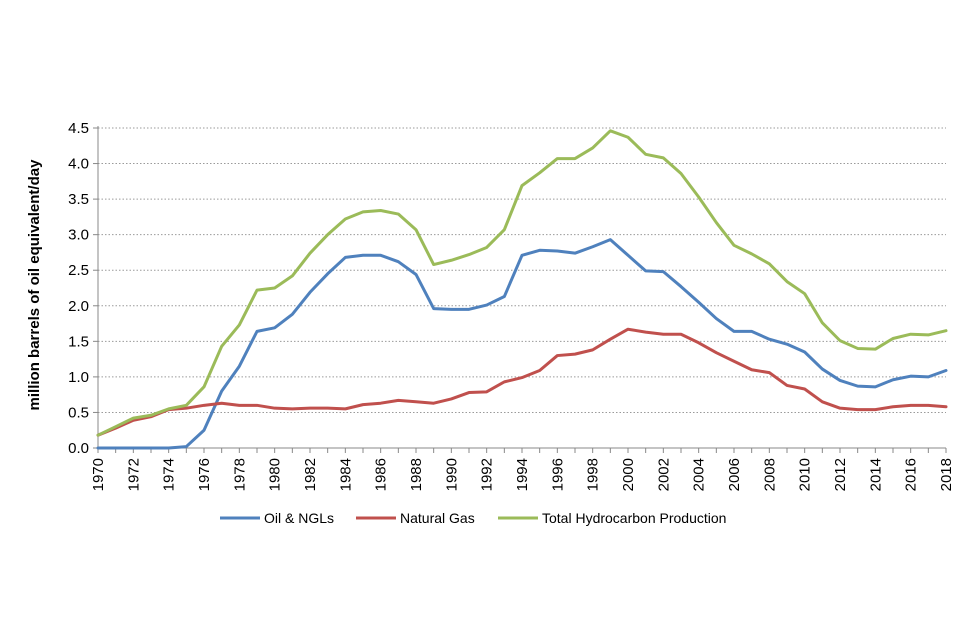 The image size is (960, 640). Describe the element at coordinates (487, 474) in the screenshot. I see `x-tick-label: 1992` at that location.